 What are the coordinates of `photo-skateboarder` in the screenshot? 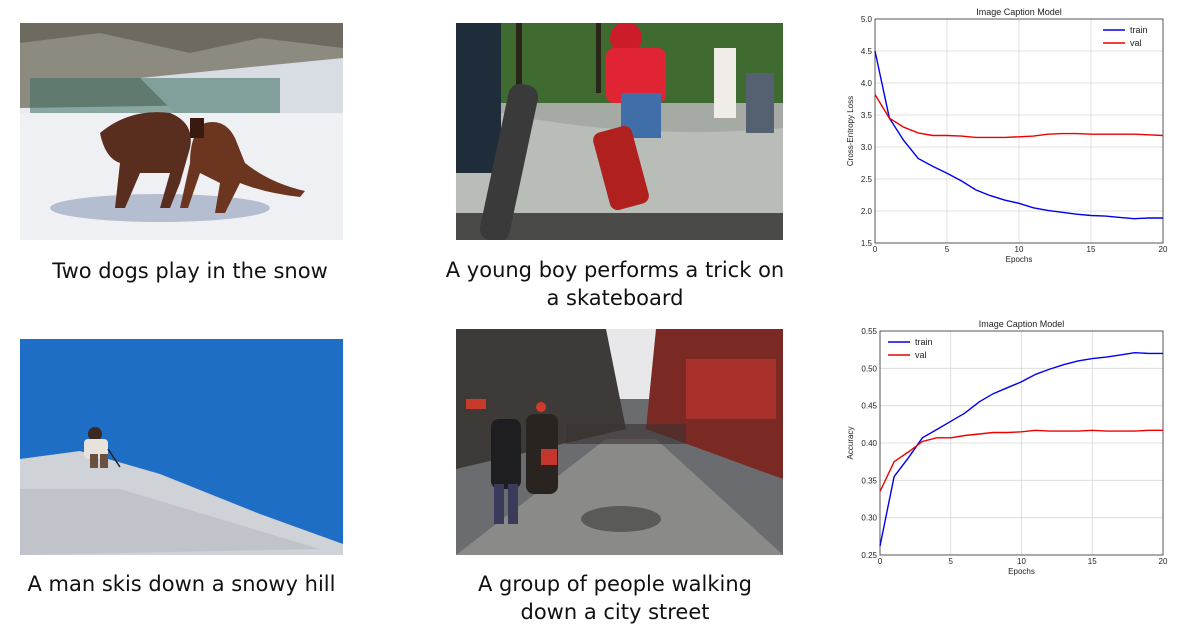 It's located at (619, 131).